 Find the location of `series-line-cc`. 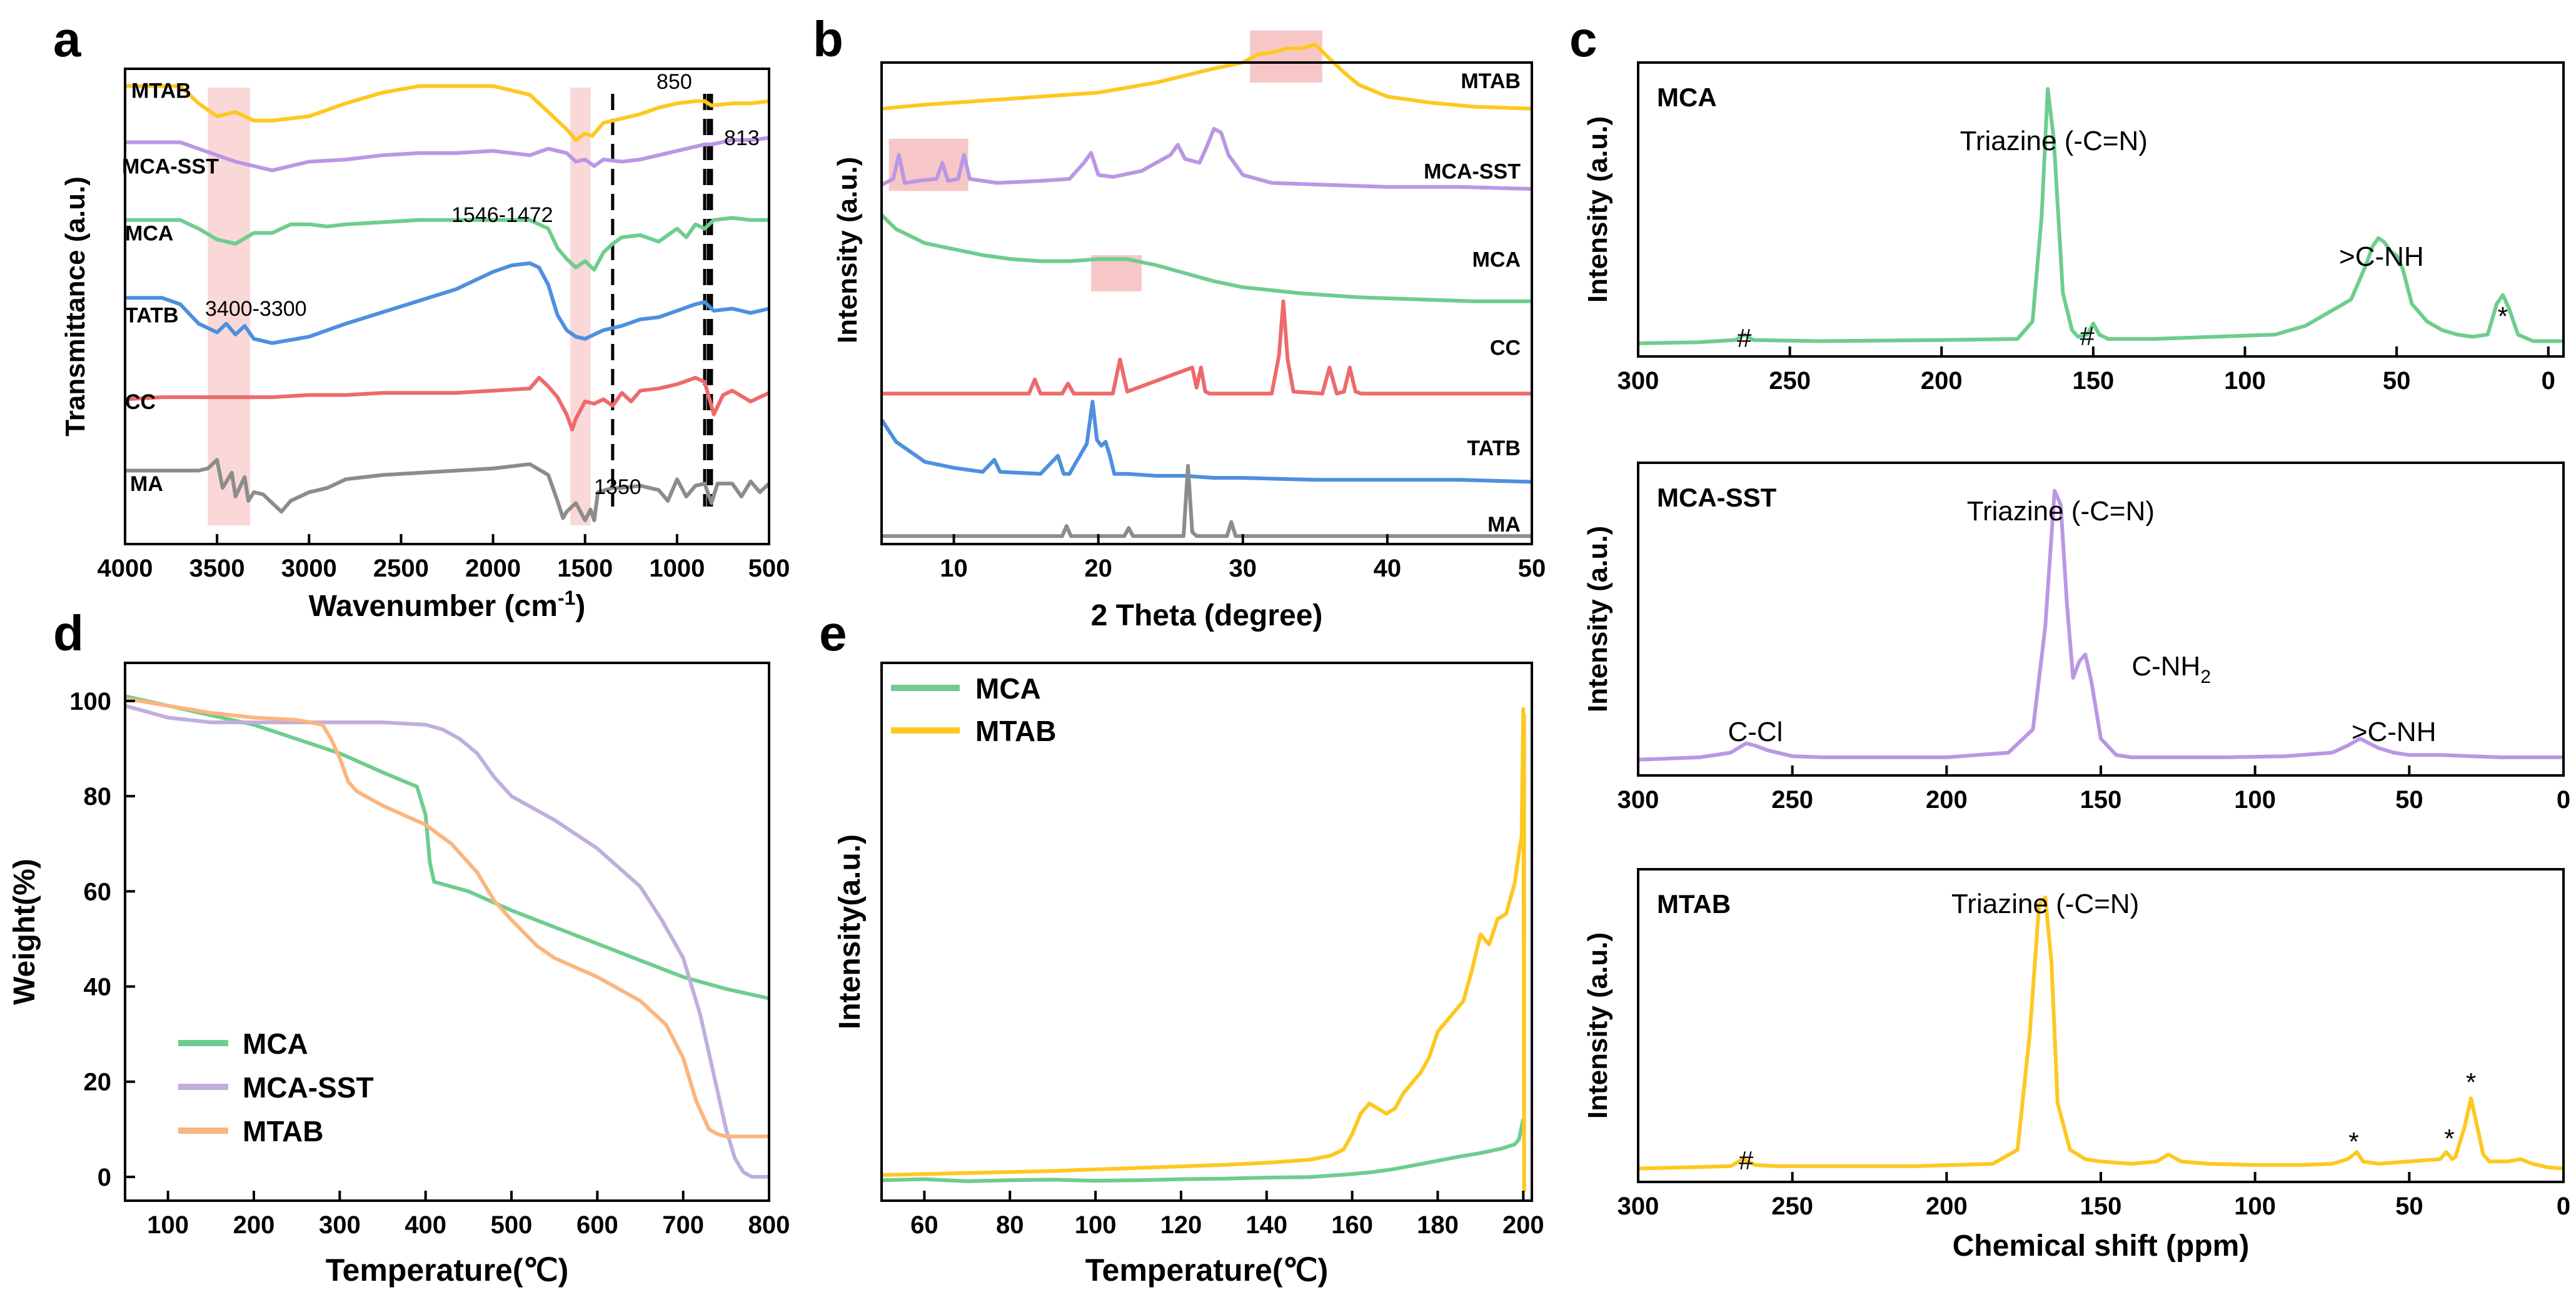

series-line-cc is located at coordinates (1207, 348).